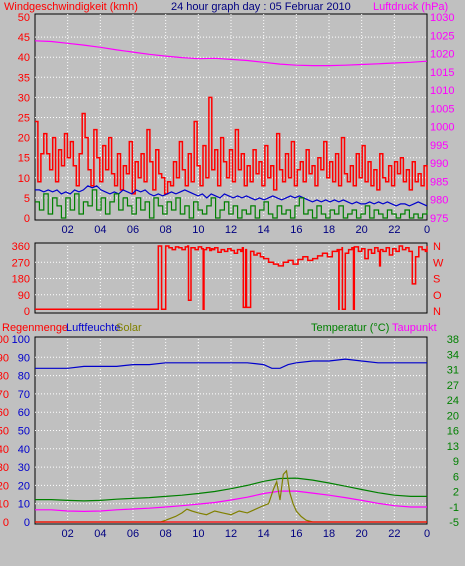 The image size is (465, 566). I want to click on wind-speed-series, so click(231, 145).